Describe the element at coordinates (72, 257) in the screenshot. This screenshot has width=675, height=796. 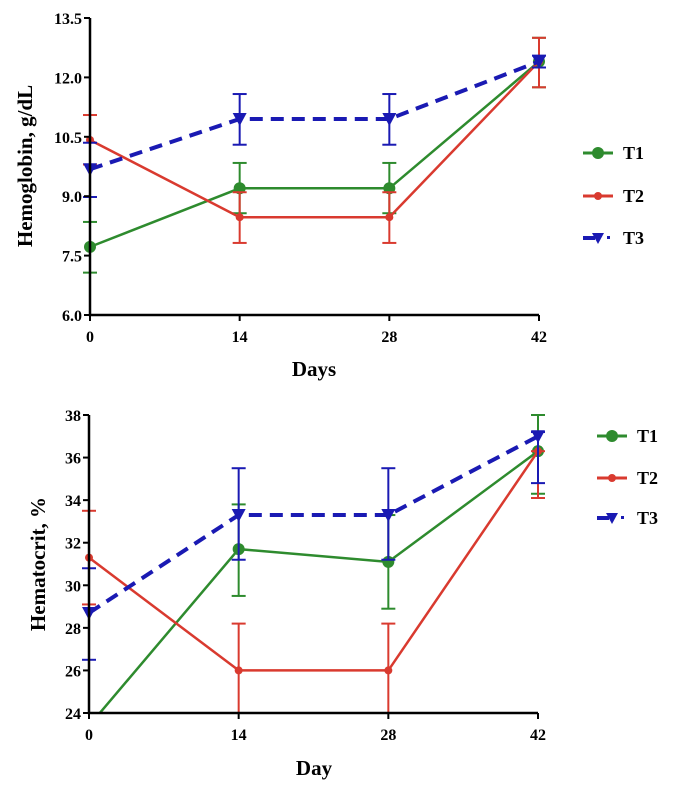
I see `hemoglobin-y-tick-label: 7.5` at that location.